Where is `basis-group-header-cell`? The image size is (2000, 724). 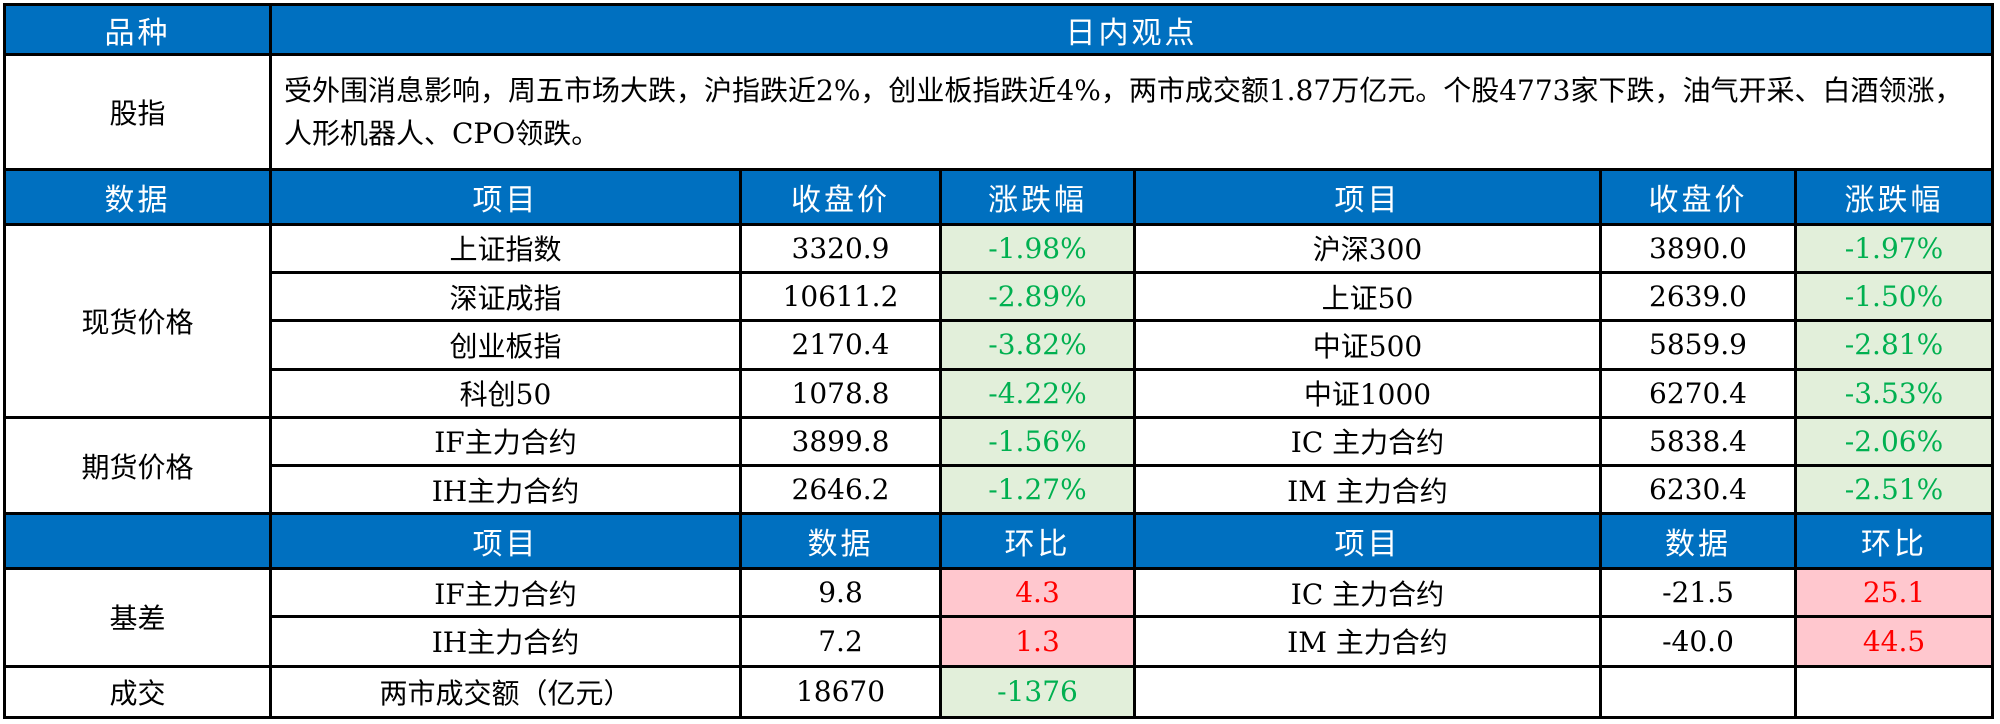
basis-group-header-cell is located at coordinates (137, 541).